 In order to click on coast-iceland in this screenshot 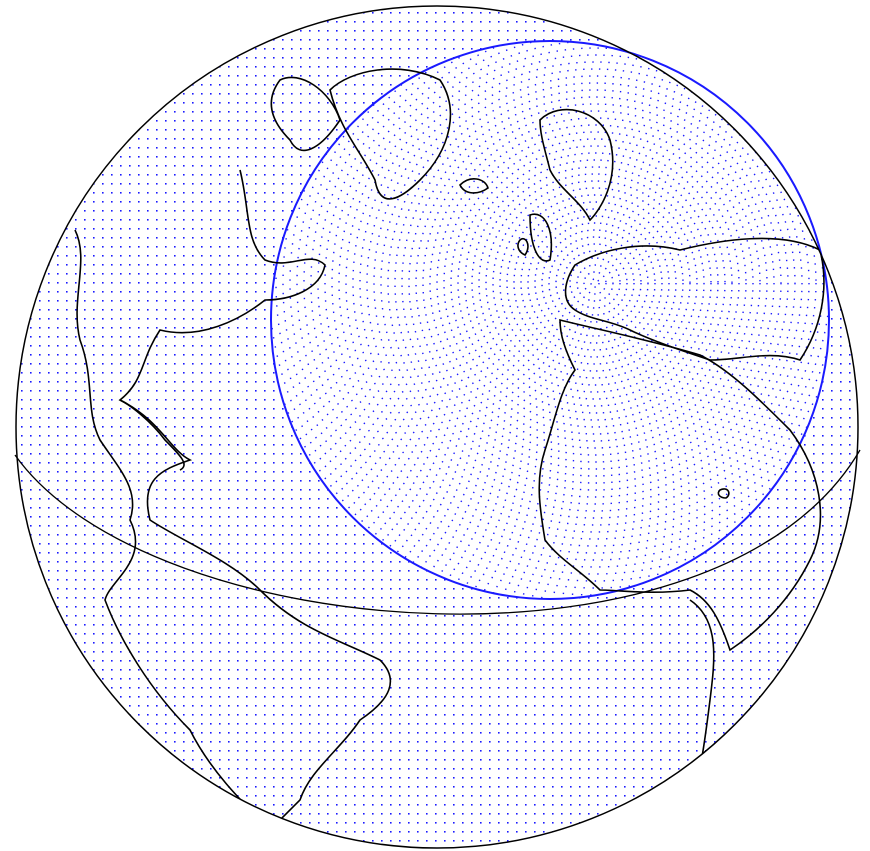, I will do `click(474, 186)`.